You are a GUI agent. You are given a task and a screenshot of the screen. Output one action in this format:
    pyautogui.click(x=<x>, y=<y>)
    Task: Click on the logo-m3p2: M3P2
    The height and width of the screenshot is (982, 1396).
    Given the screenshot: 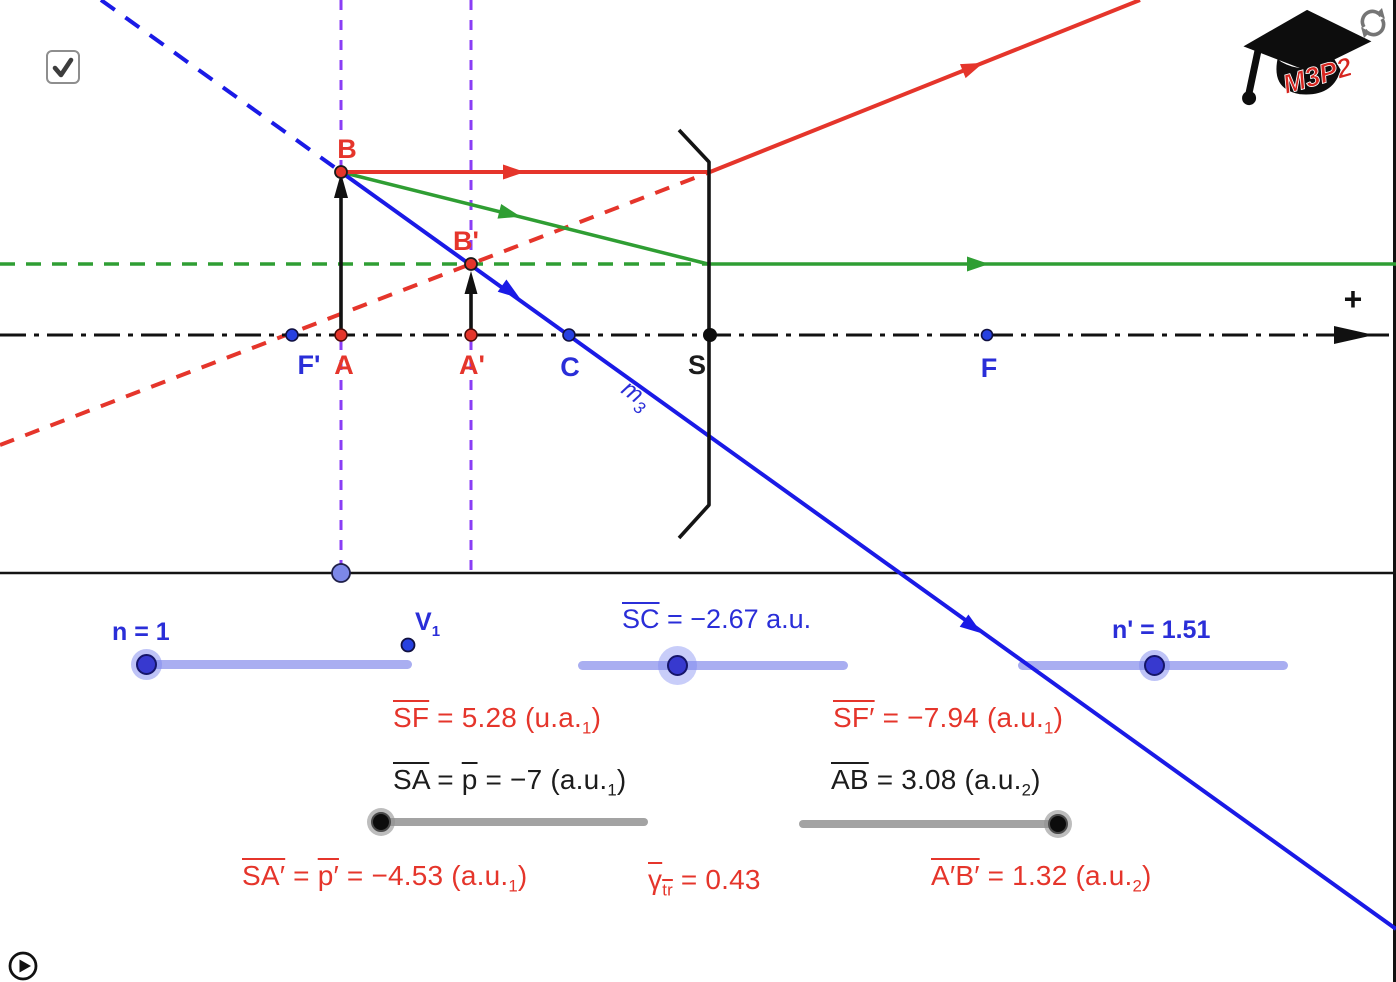 What is the action you would take?
    pyautogui.click(x=1306, y=58)
    